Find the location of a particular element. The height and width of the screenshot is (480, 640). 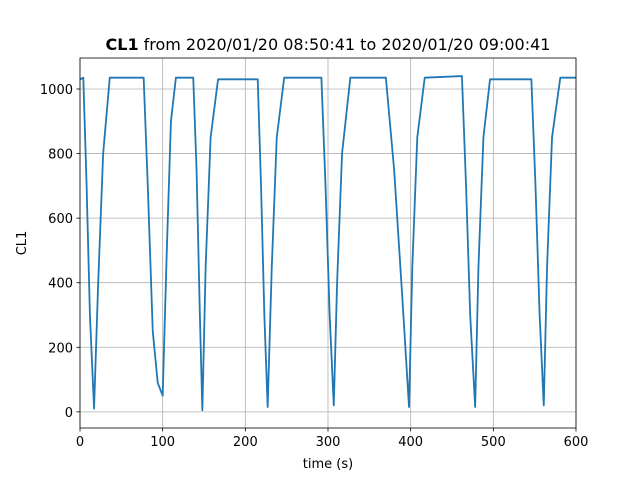

x-tick-label: 200 is located at coordinates (245, 442).